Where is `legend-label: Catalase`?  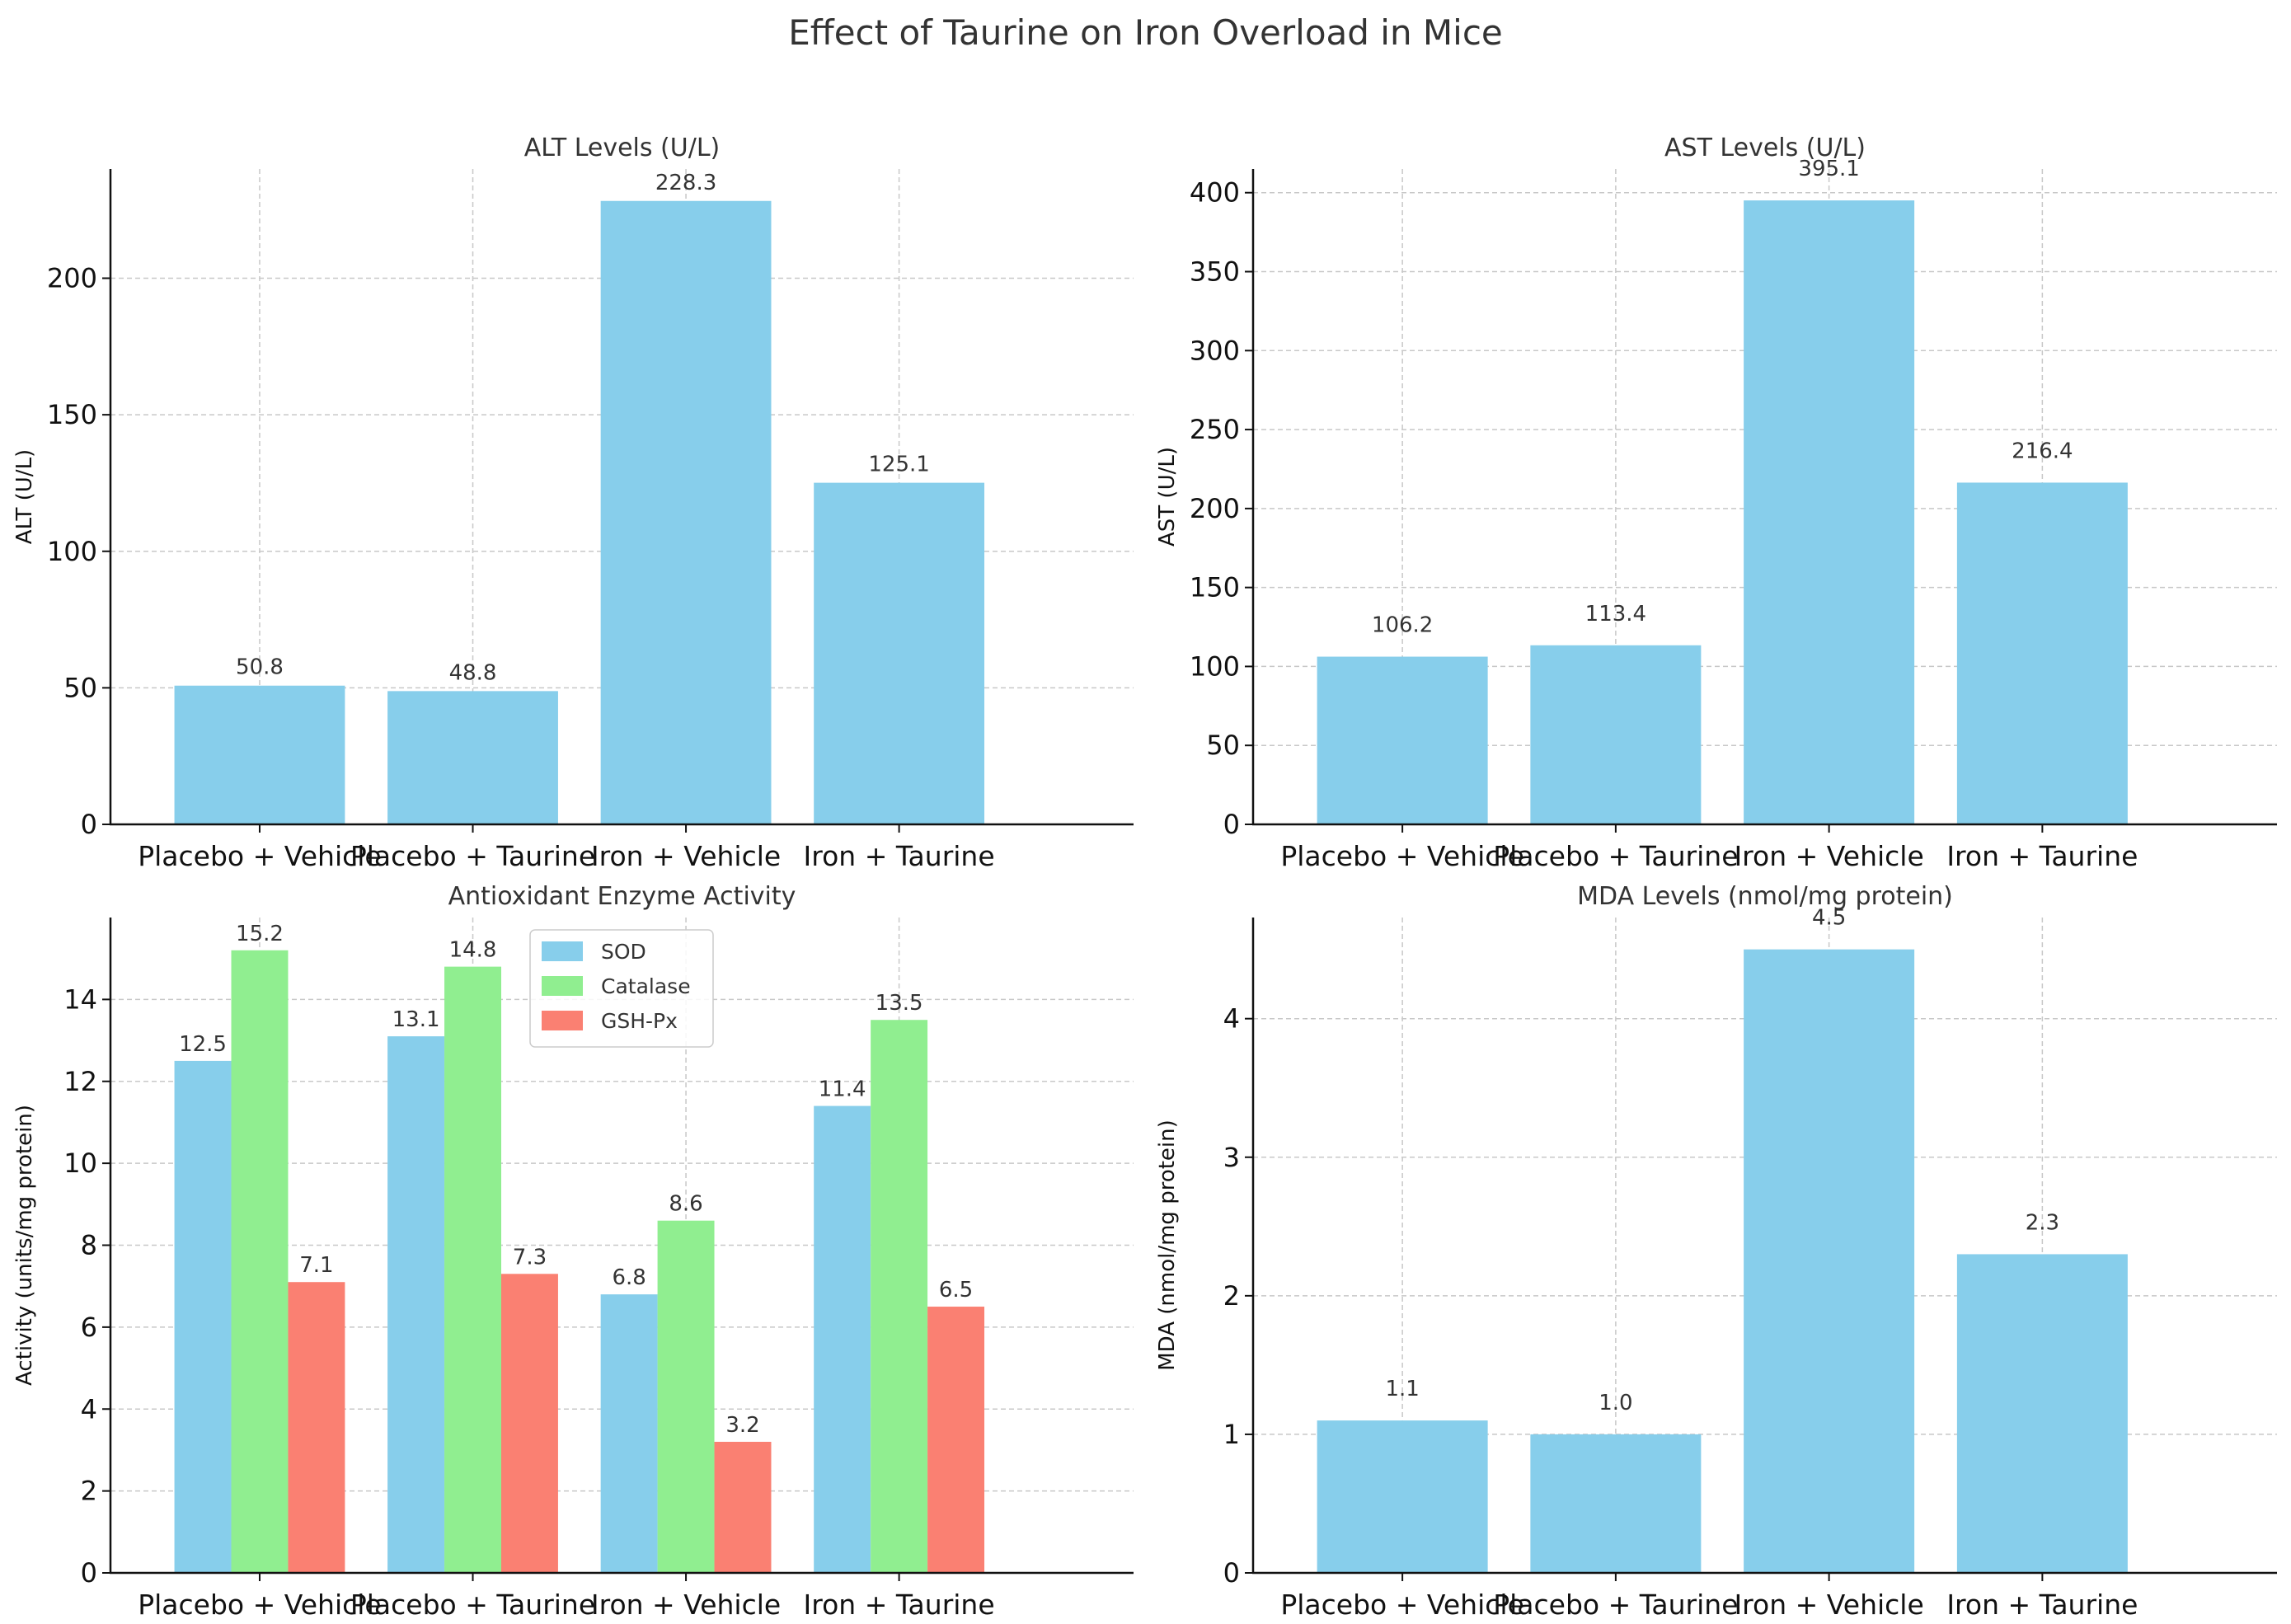
legend-label: Catalase is located at coordinates (646, 986).